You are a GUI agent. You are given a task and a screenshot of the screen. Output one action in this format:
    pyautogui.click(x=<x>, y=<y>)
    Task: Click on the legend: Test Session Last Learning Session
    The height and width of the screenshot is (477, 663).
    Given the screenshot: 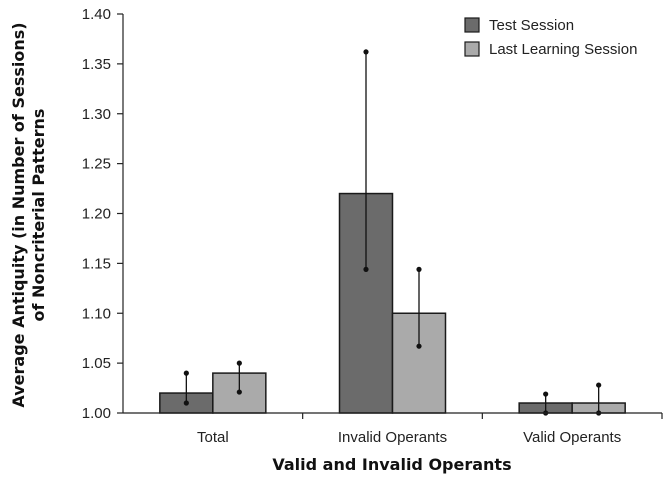 What is the action you would take?
    pyautogui.click(x=550, y=37)
    